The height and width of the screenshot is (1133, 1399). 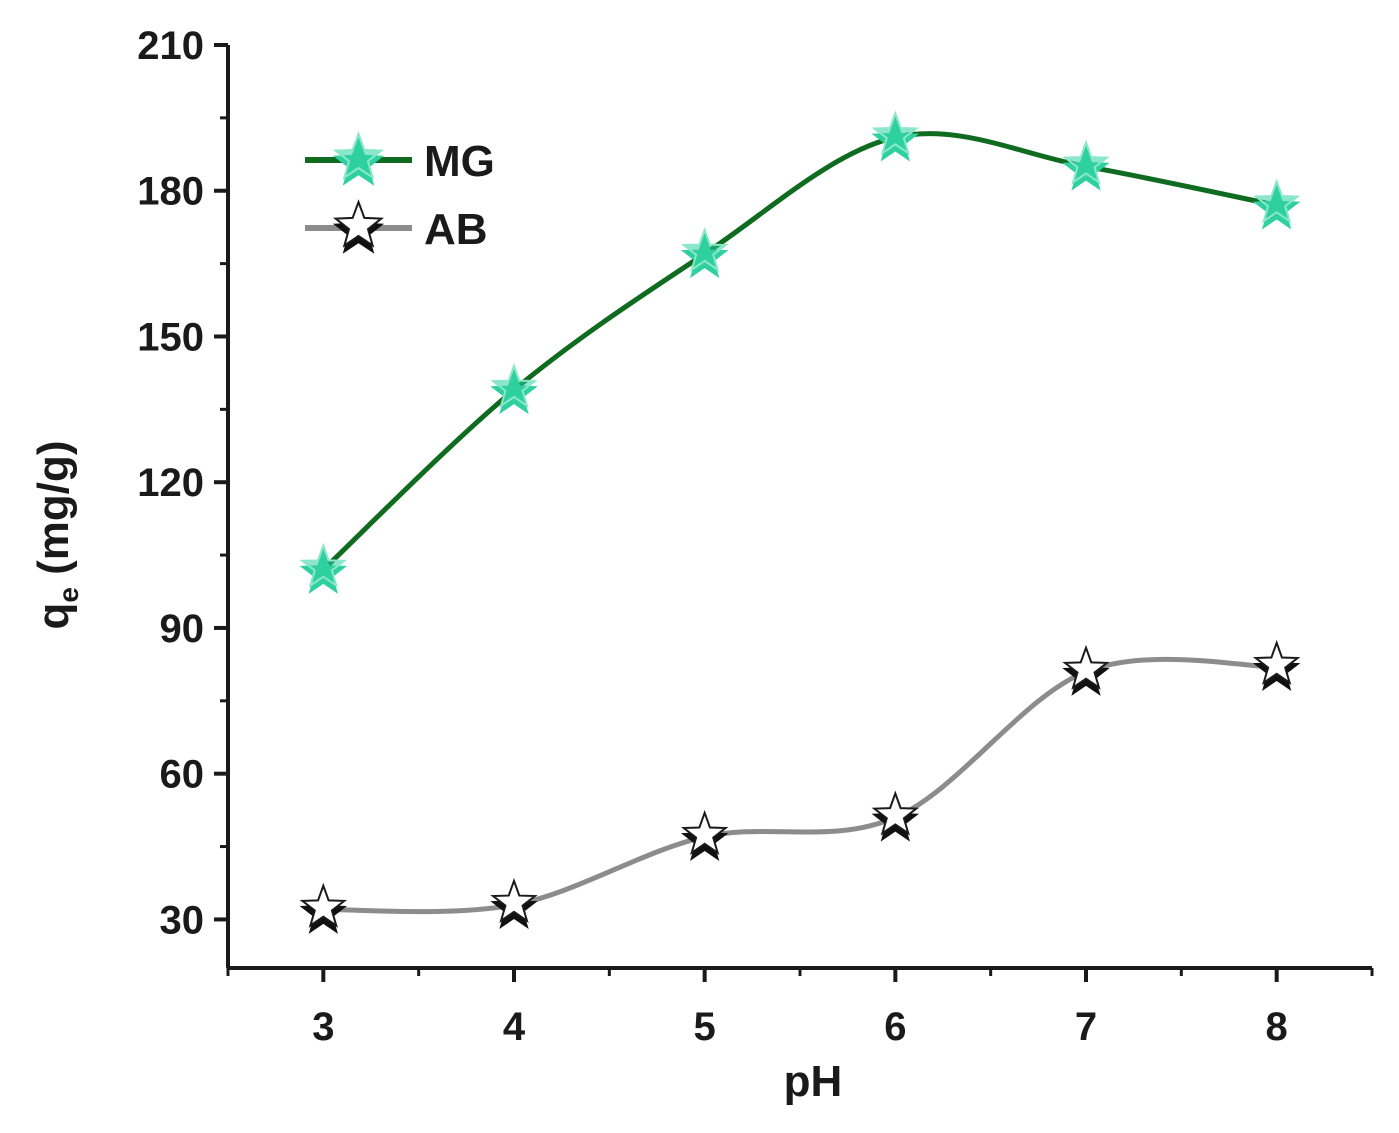 I want to click on x-axis-title: pH, so click(x=813, y=1081).